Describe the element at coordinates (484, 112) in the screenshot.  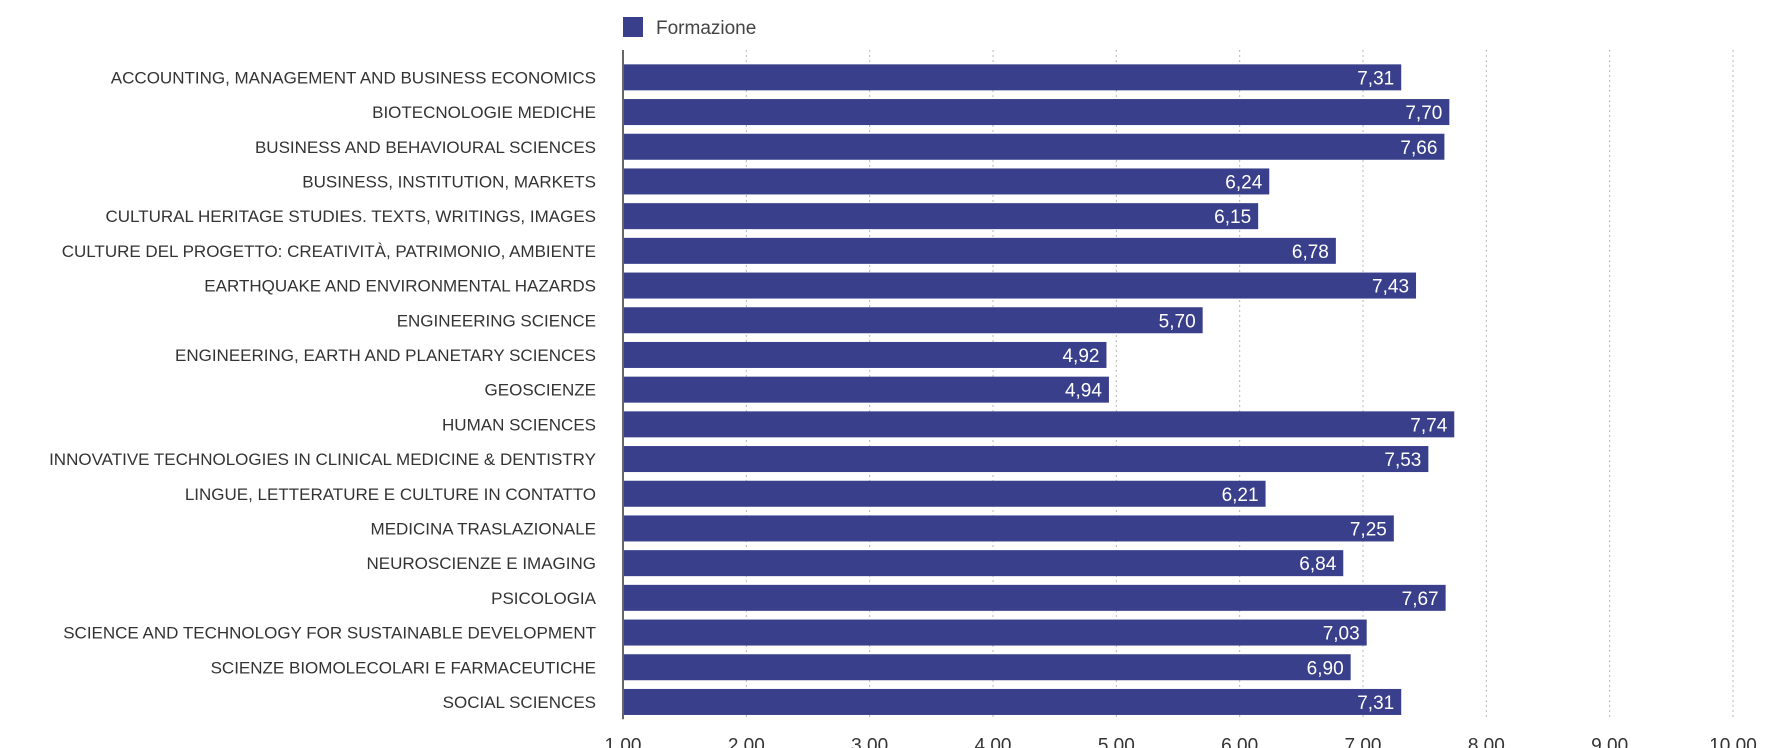
I see `category-label: BIOTECNOLOGIE MEDICHE` at that location.